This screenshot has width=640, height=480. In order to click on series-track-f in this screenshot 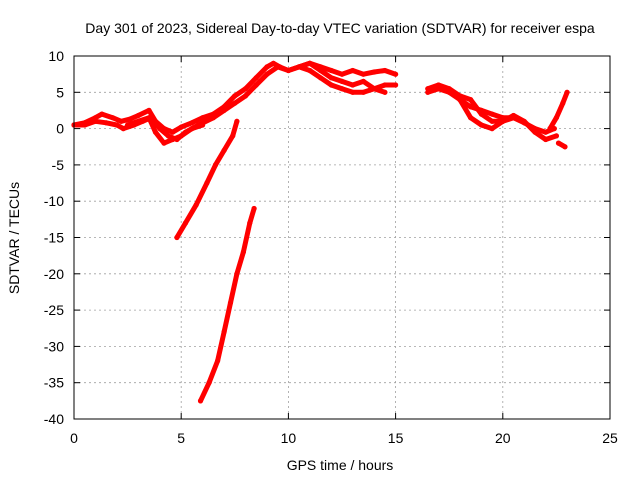, I will do `click(227, 305)`.